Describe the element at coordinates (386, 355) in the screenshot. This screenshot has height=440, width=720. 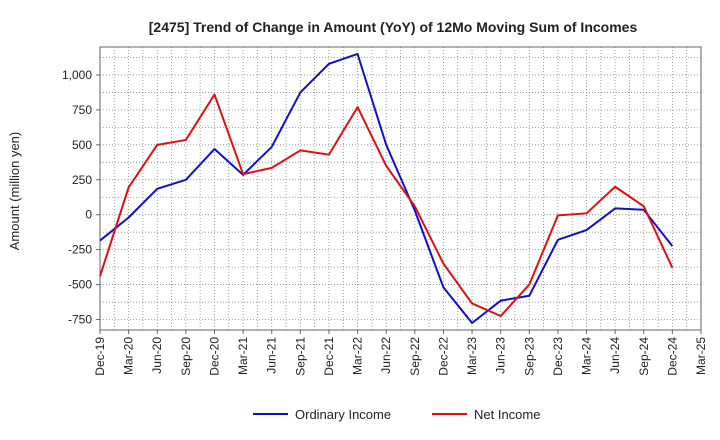
I see `x-tick-label: Jun-22` at that location.